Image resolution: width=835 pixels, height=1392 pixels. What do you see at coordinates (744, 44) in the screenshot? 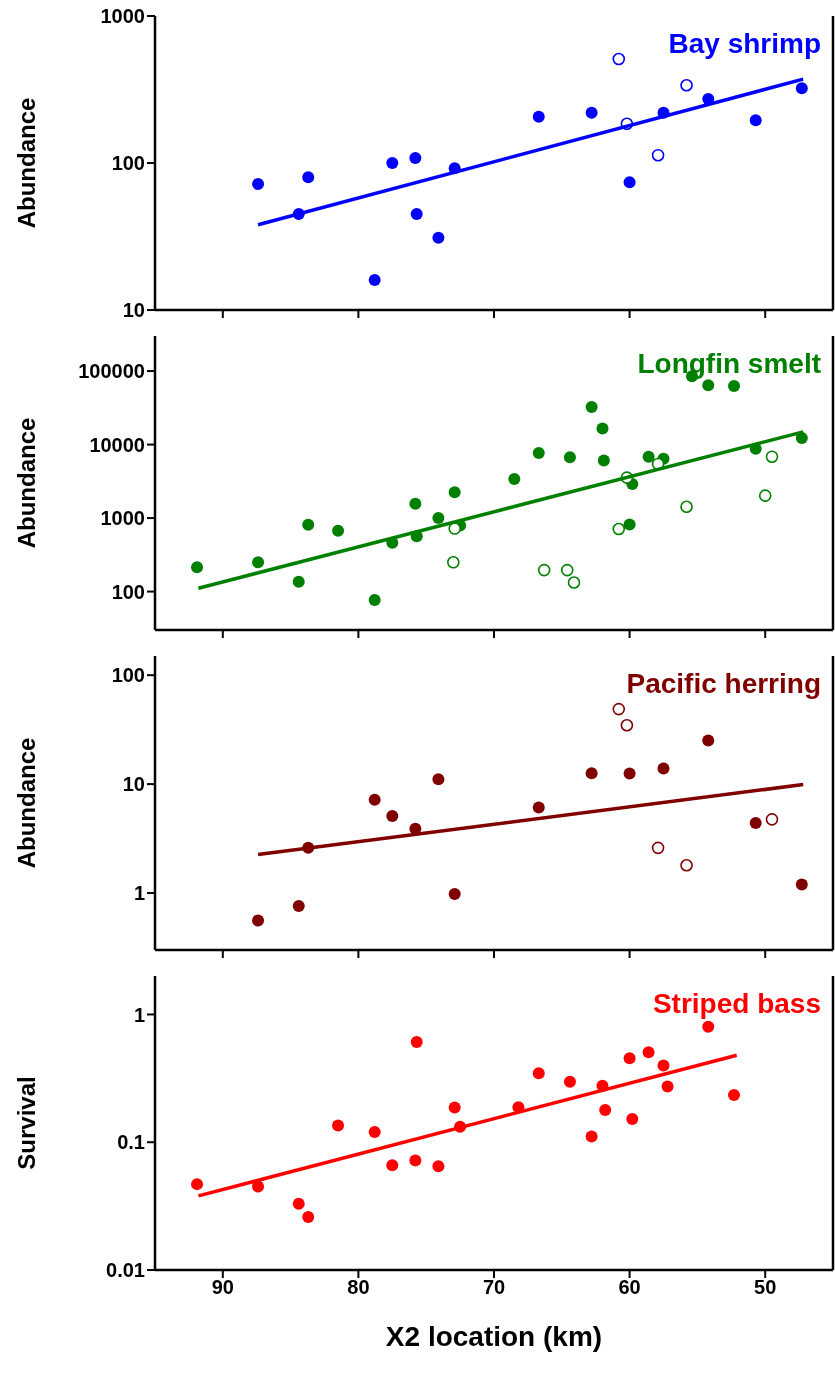
I see `chart-title: Bay shrimp` at bounding box center [744, 44].